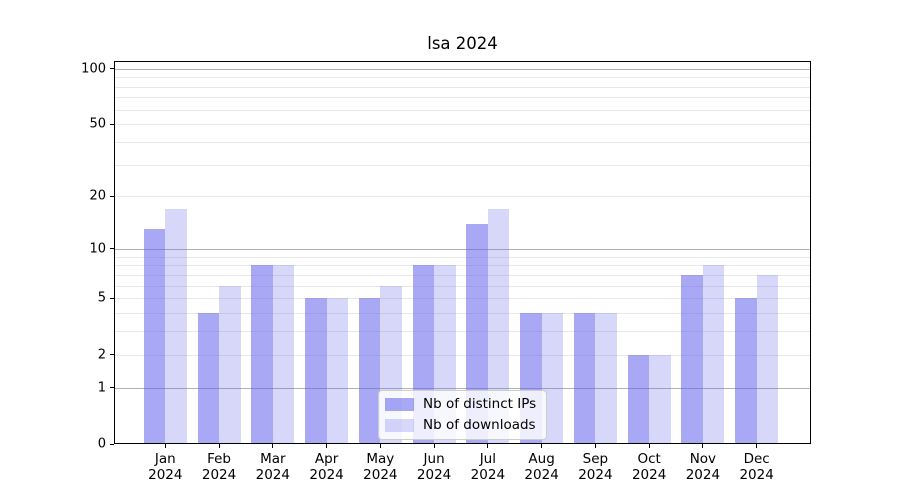 The height and width of the screenshot is (500, 900). I want to click on x-tick-label-oct-2024: Oct 2024, so click(649, 467).